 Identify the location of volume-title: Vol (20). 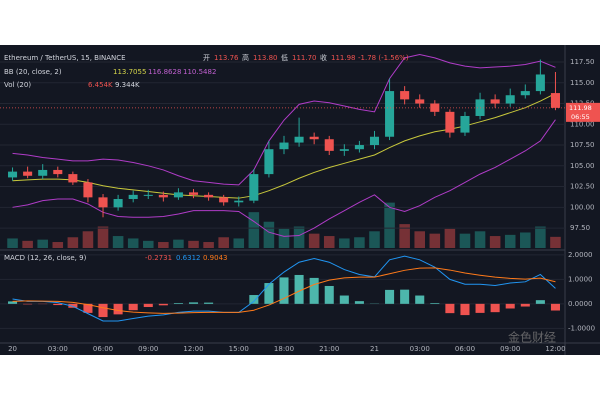
(17, 85).